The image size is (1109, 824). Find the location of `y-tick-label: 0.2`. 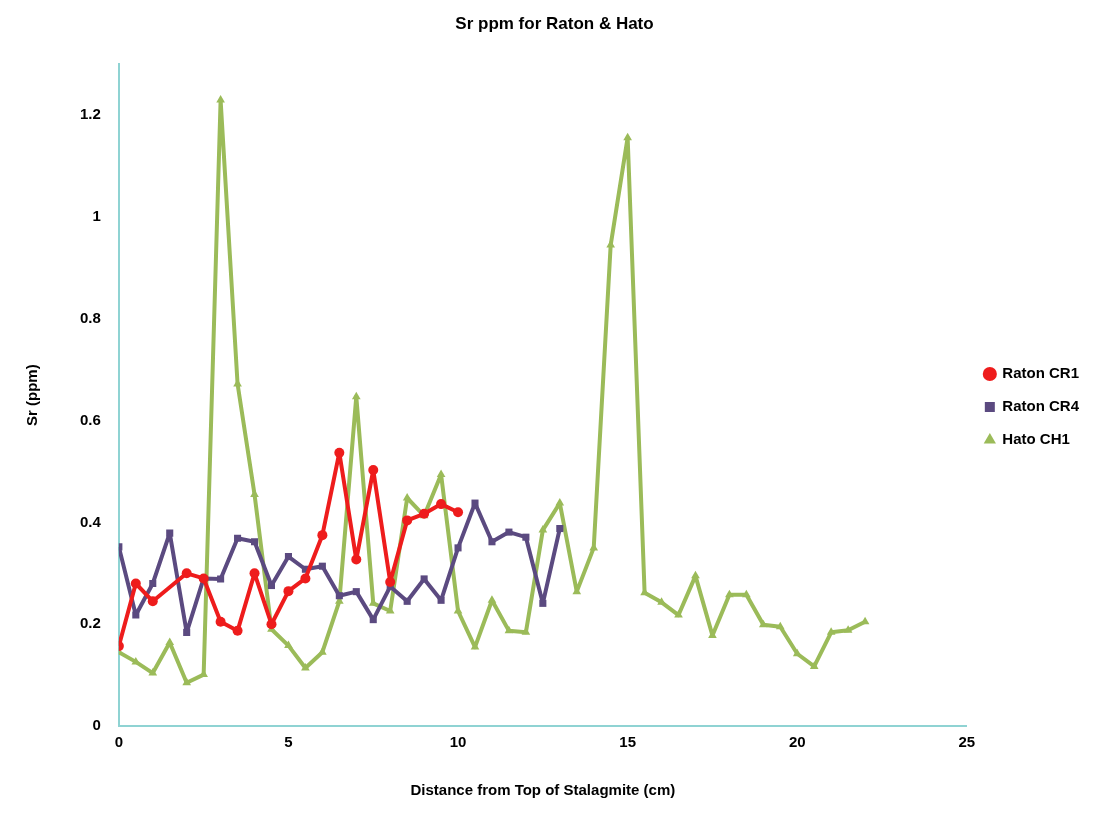

y-tick-label: 0.2 is located at coordinates (90, 623).